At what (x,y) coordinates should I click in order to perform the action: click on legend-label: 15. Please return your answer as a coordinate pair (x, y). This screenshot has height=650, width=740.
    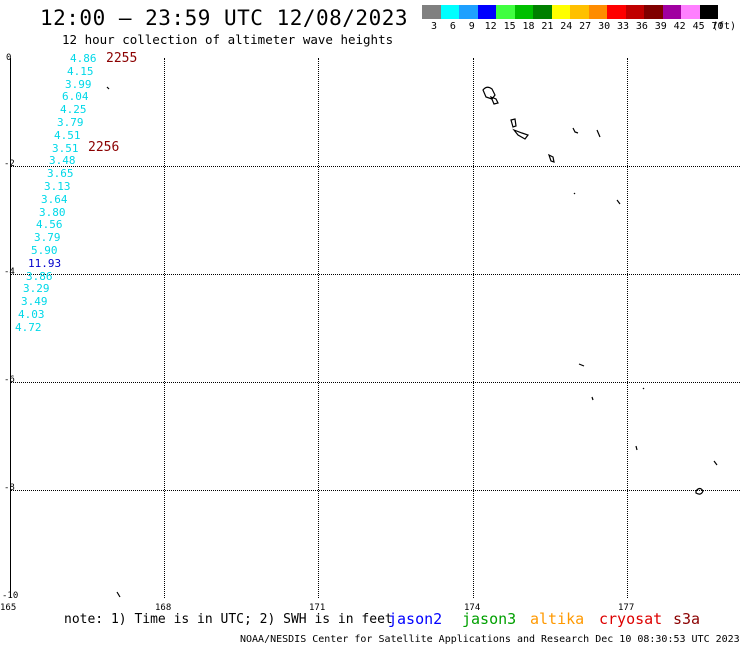
    Looking at the image, I should click on (509, 26).